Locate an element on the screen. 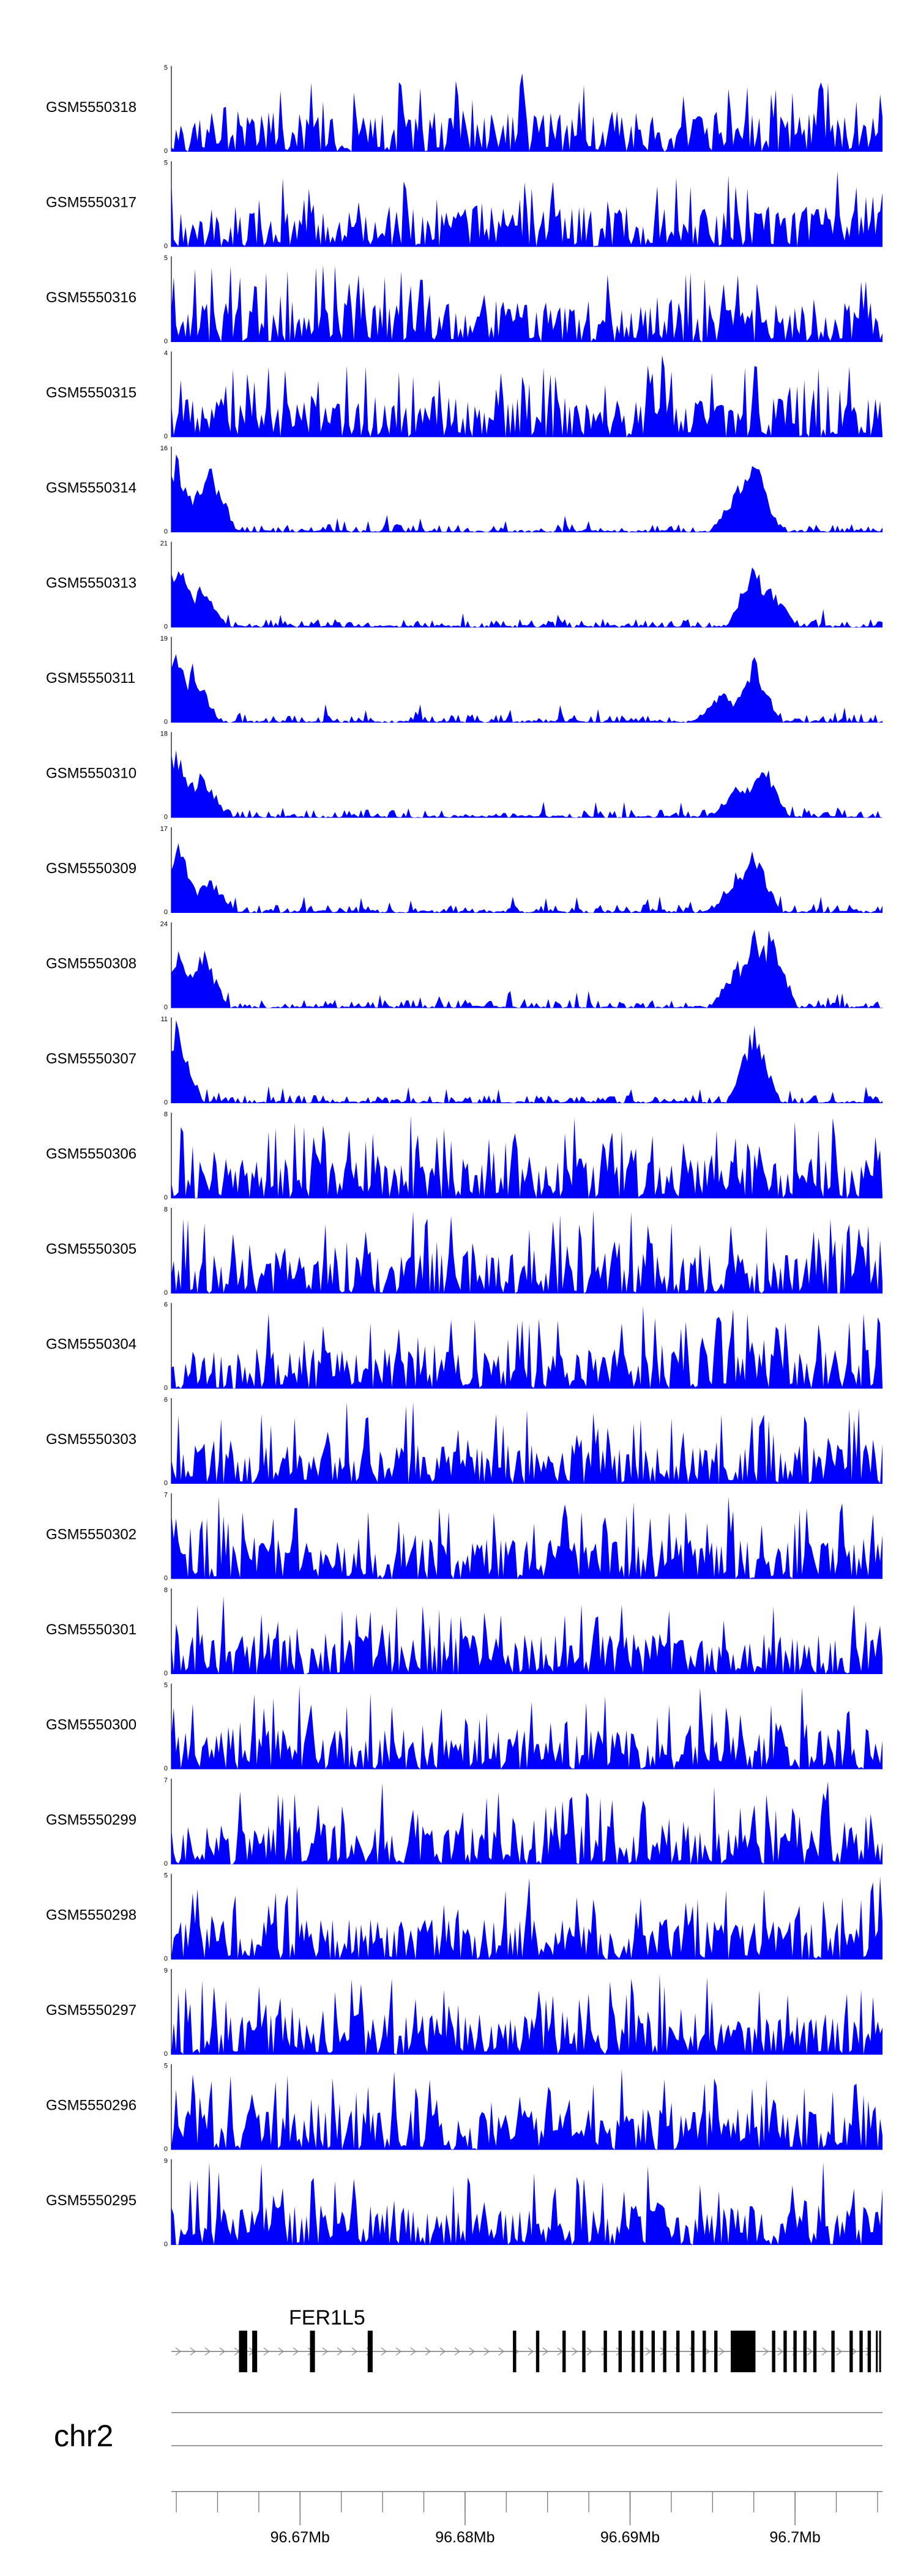 This screenshot has width=918, height=2576. track-GSM5550297: GSM5550297 9 0 is located at coordinates (464, 2012).